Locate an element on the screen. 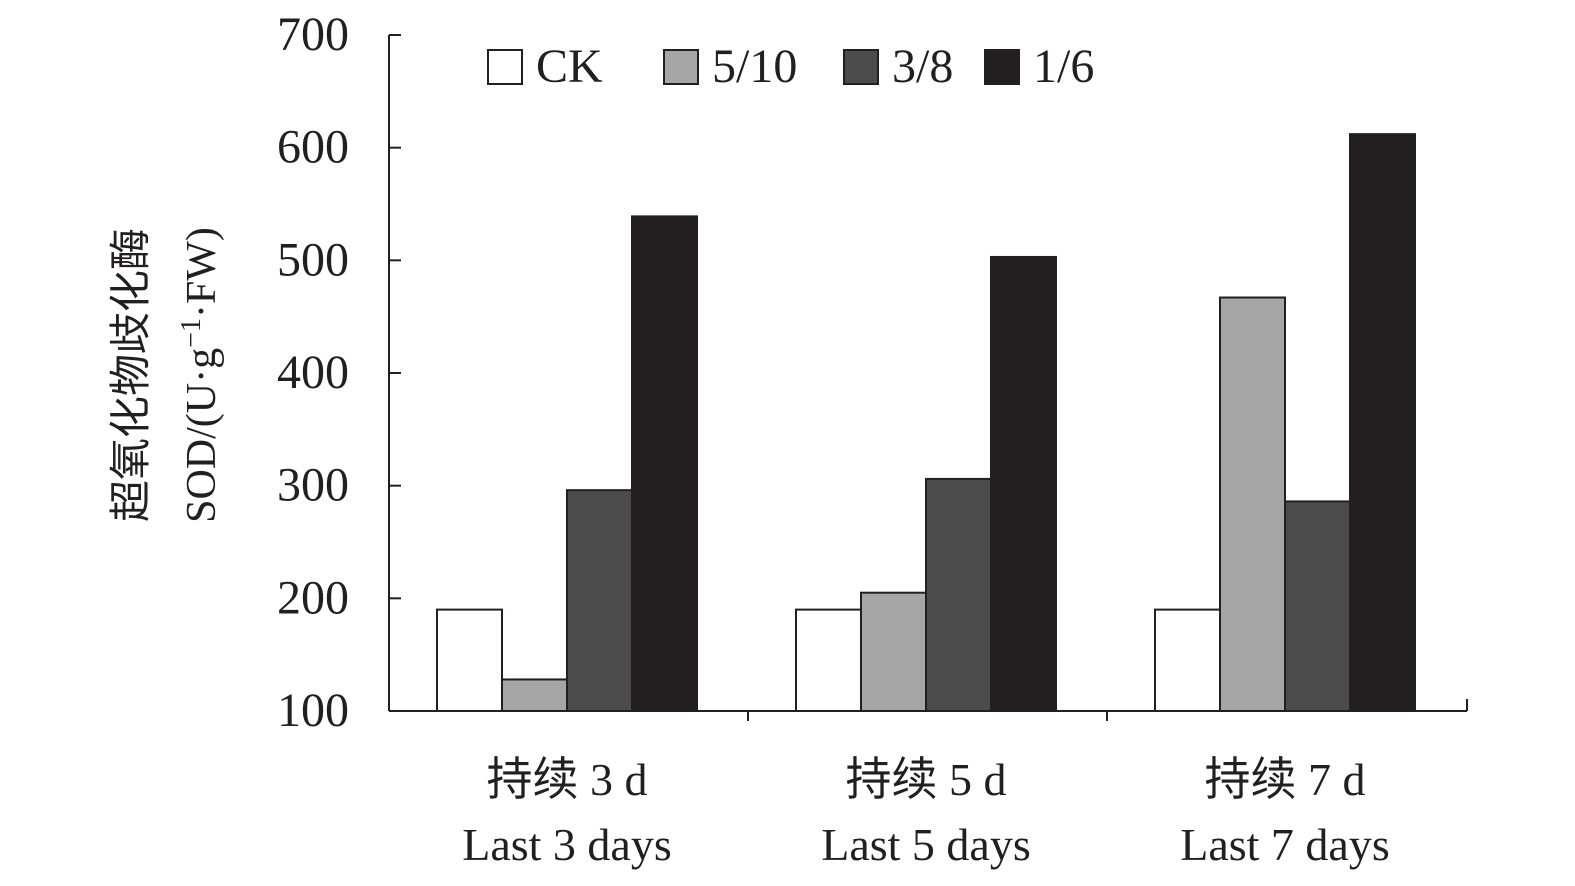 The height and width of the screenshot is (886, 1575). y-tick-label-300: 300 is located at coordinates (313, 485).